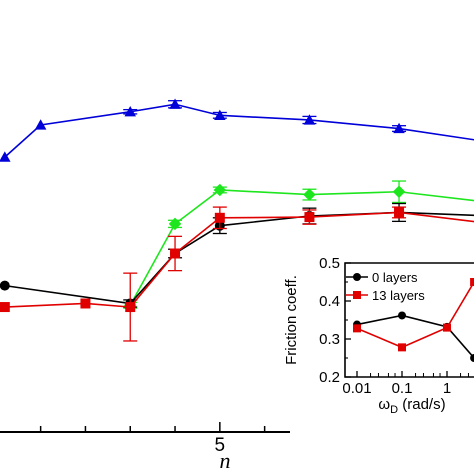 The height and width of the screenshot is (474, 474). I want to click on data-point-circle, so click(5, 285).